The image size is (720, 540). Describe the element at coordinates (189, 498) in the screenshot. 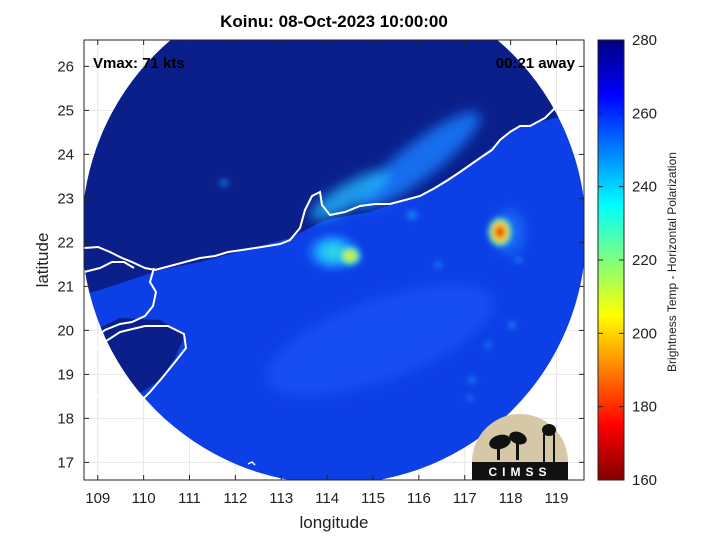

I see `x-tick-label: 111` at that location.